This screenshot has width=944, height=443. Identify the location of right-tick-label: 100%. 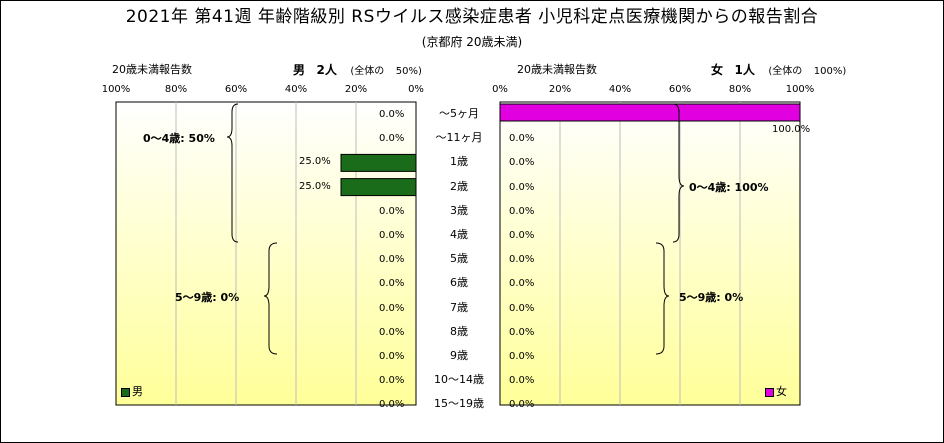
(800, 89).